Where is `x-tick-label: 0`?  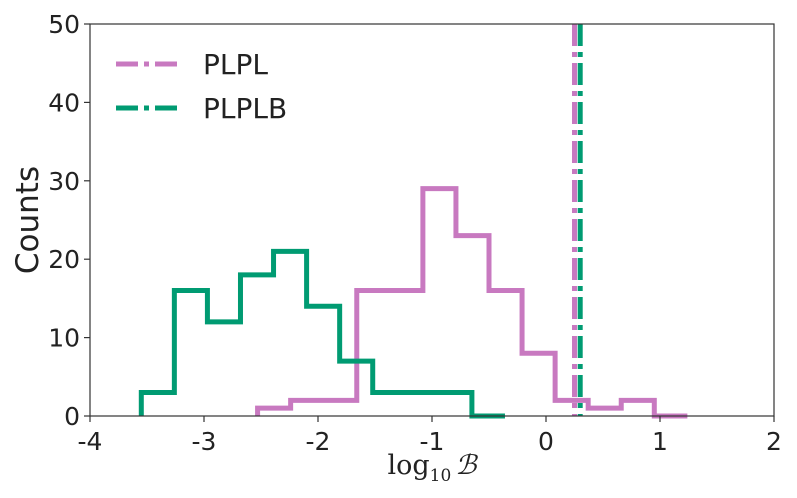 x-tick-label: 0 is located at coordinates (546, 441).